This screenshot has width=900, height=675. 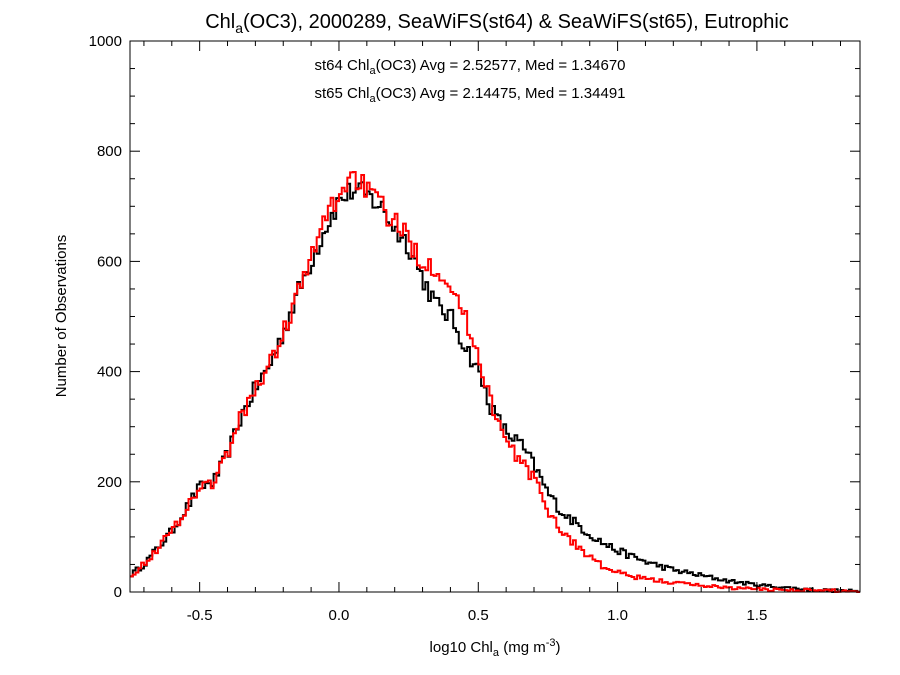 I want to click on x-tick-label: 1.0, so click(x=617, y=615).